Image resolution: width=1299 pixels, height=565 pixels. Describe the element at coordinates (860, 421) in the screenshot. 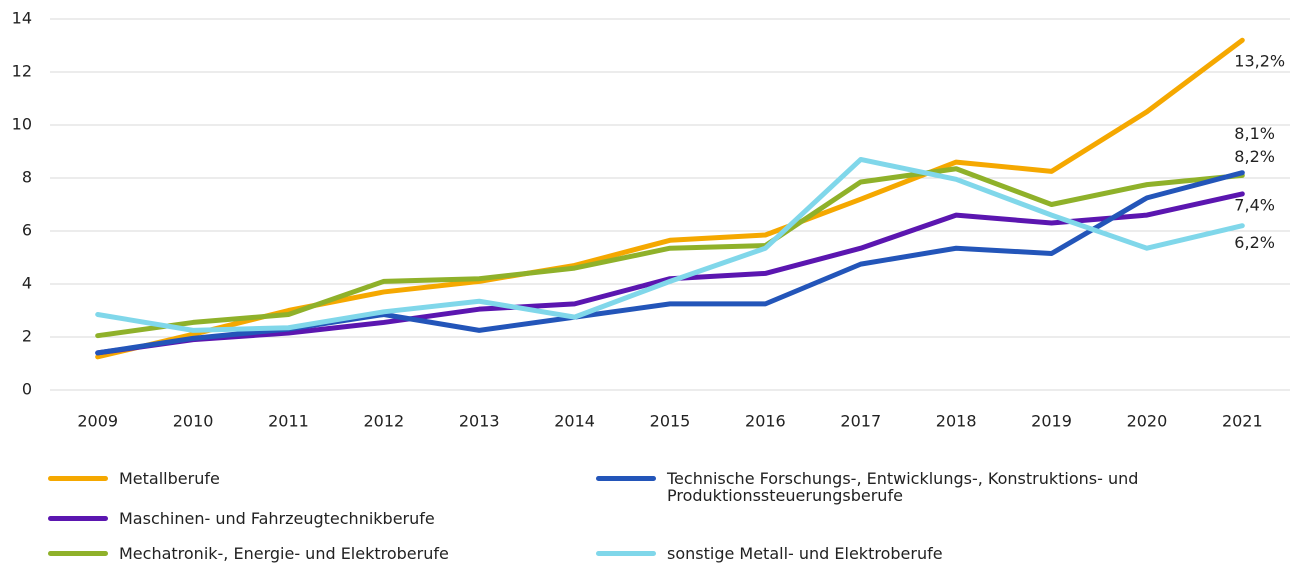

I see `x-tick-label: 2017` at that location.